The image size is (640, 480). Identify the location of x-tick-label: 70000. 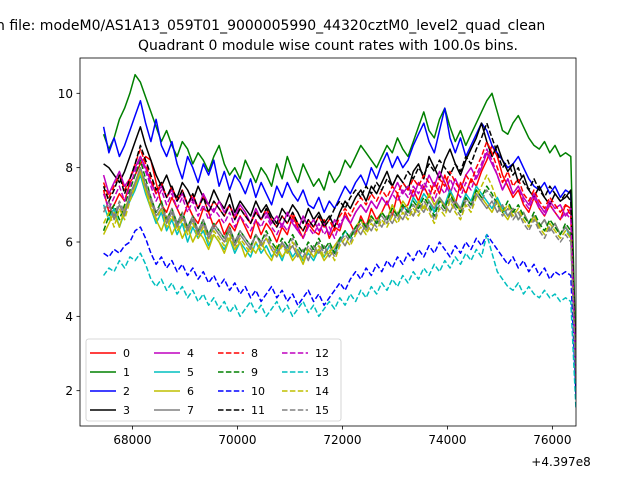
(237, 440).